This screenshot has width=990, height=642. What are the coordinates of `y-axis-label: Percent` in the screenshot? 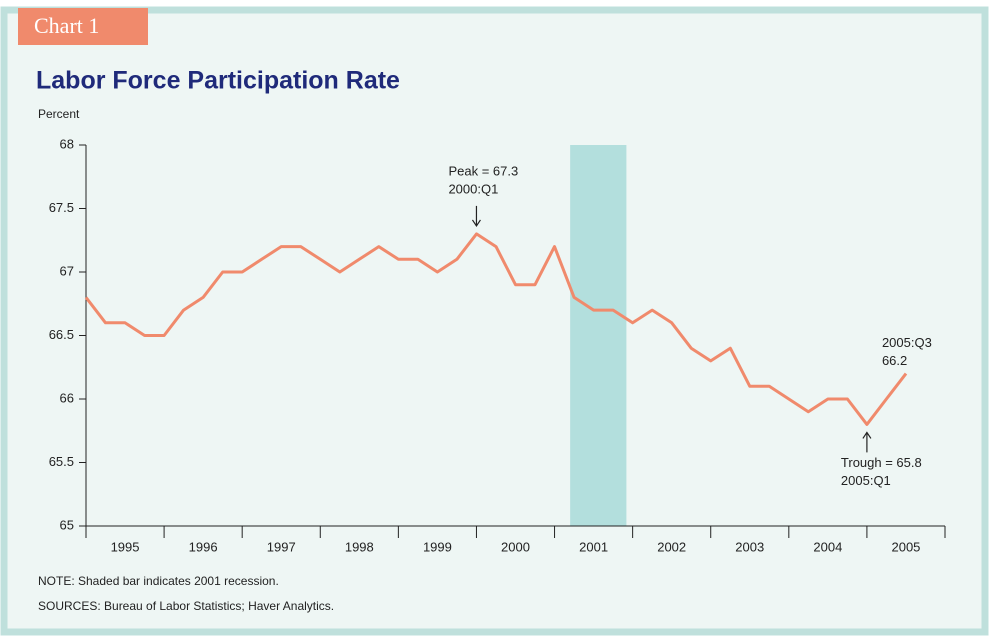 It's located at (59, 114).